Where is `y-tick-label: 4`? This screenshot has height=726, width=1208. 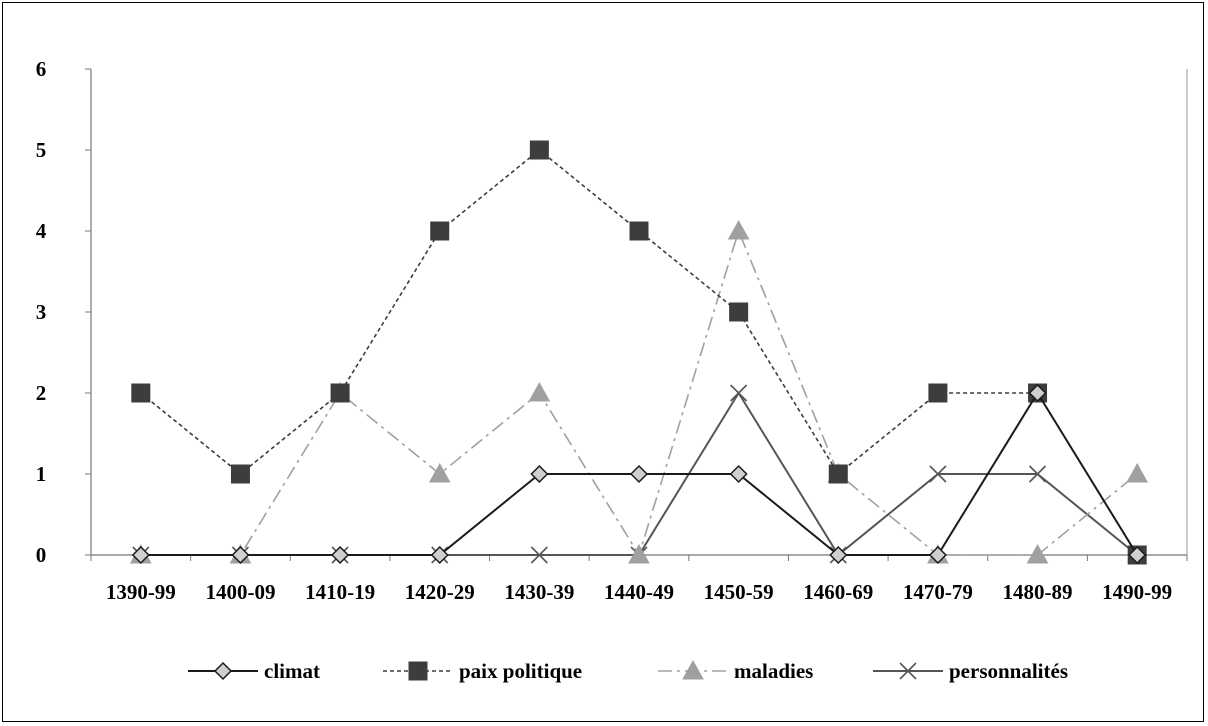
y-tick-label: 4 is located at coordinates (41, 231).